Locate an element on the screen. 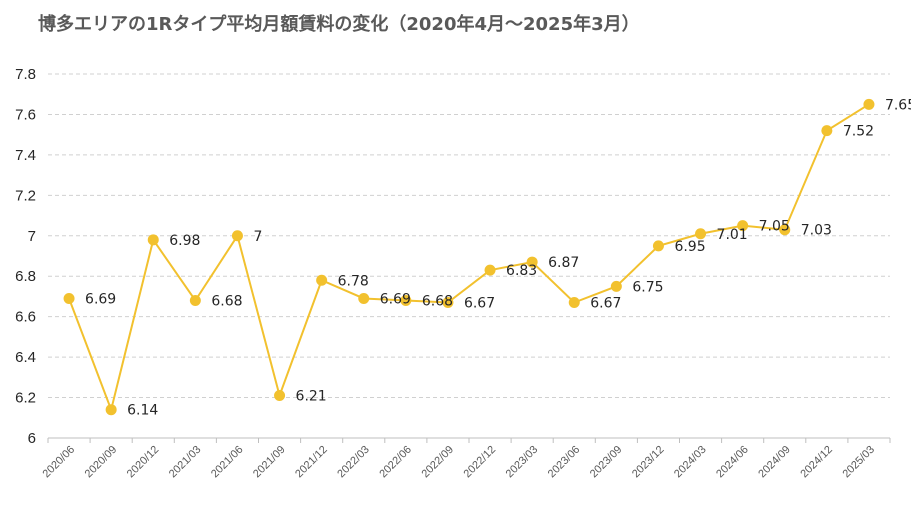  x-tick-label: 2023/12 is located at coordinates (648, 462).